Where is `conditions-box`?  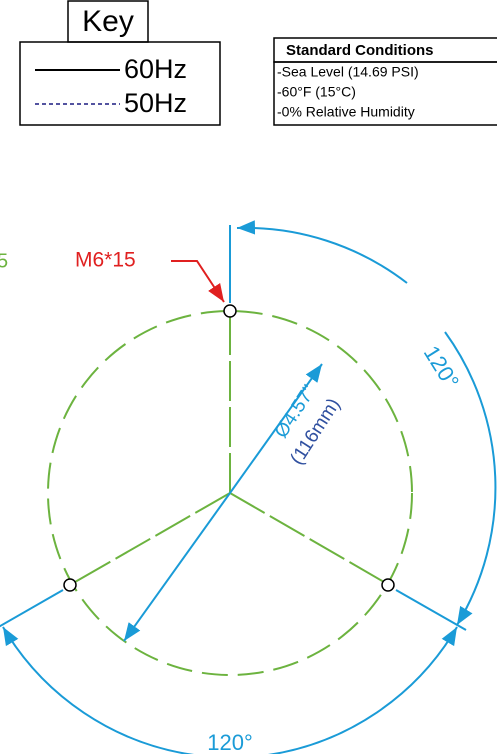
conditions-box is located at coordinates (385, 93).